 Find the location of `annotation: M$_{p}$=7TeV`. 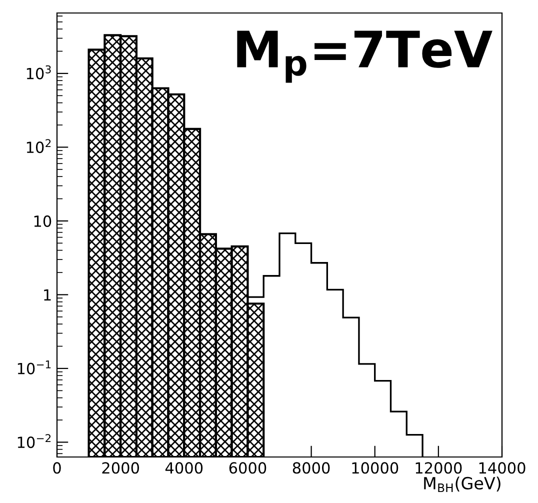

annotation: M$_{p}$=7TeV is located at coordinates (364, 56).